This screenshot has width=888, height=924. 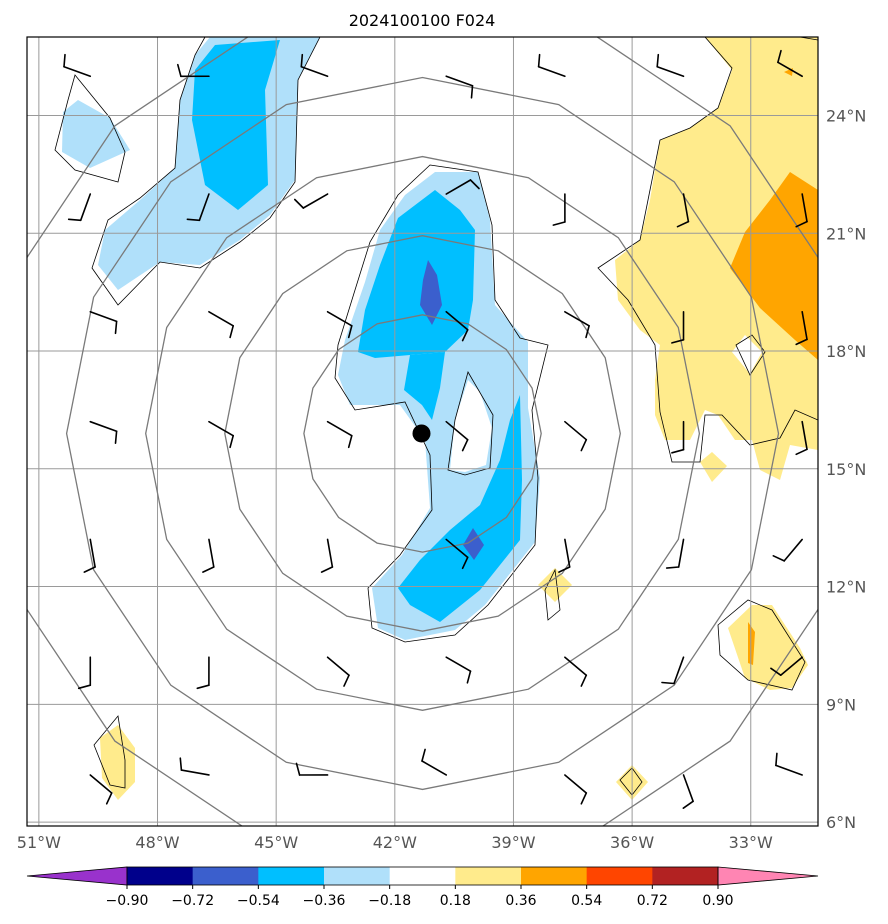 I want to click on chart-title: 2024100100 F024, so click(x=422, y=20).